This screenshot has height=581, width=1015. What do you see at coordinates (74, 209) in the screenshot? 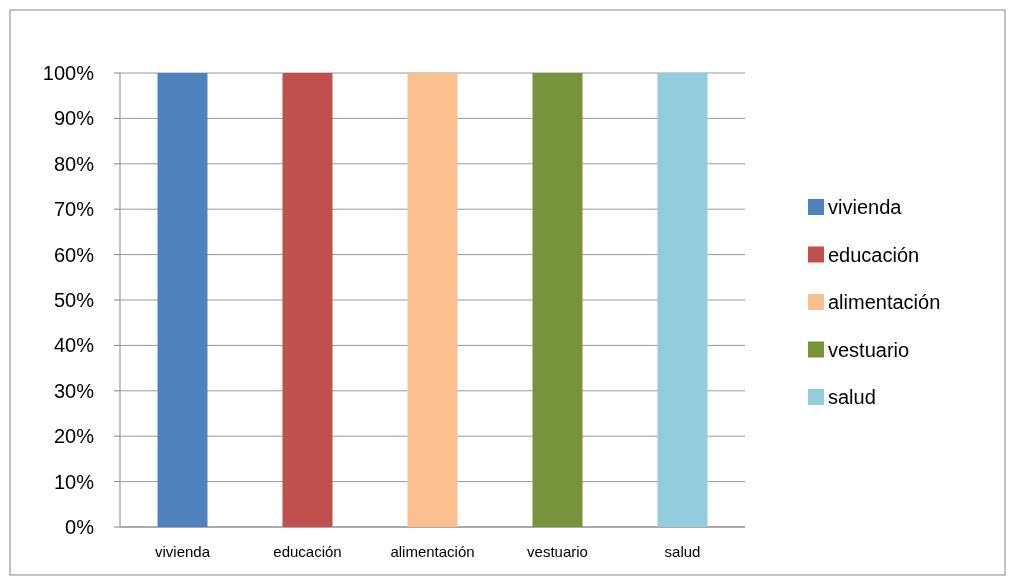
I see `y-tick-label: 70%` at bounding box center [74, 209].